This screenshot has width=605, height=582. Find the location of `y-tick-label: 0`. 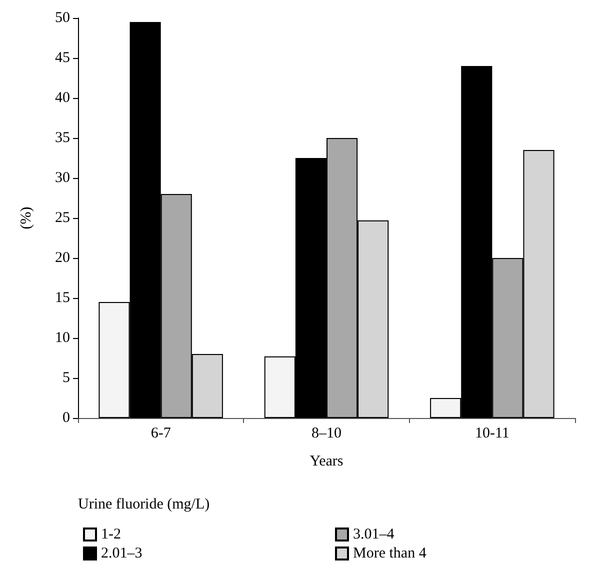

y-tick-label: 0 is located at coordinates (66, 418).